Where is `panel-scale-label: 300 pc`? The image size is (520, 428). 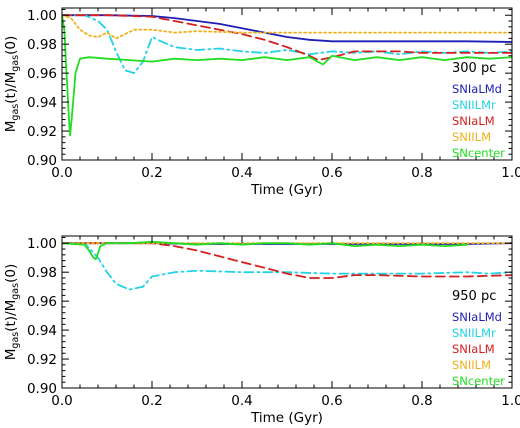
panel-scale-label: 300 pc is located at coordinates (474, 68).